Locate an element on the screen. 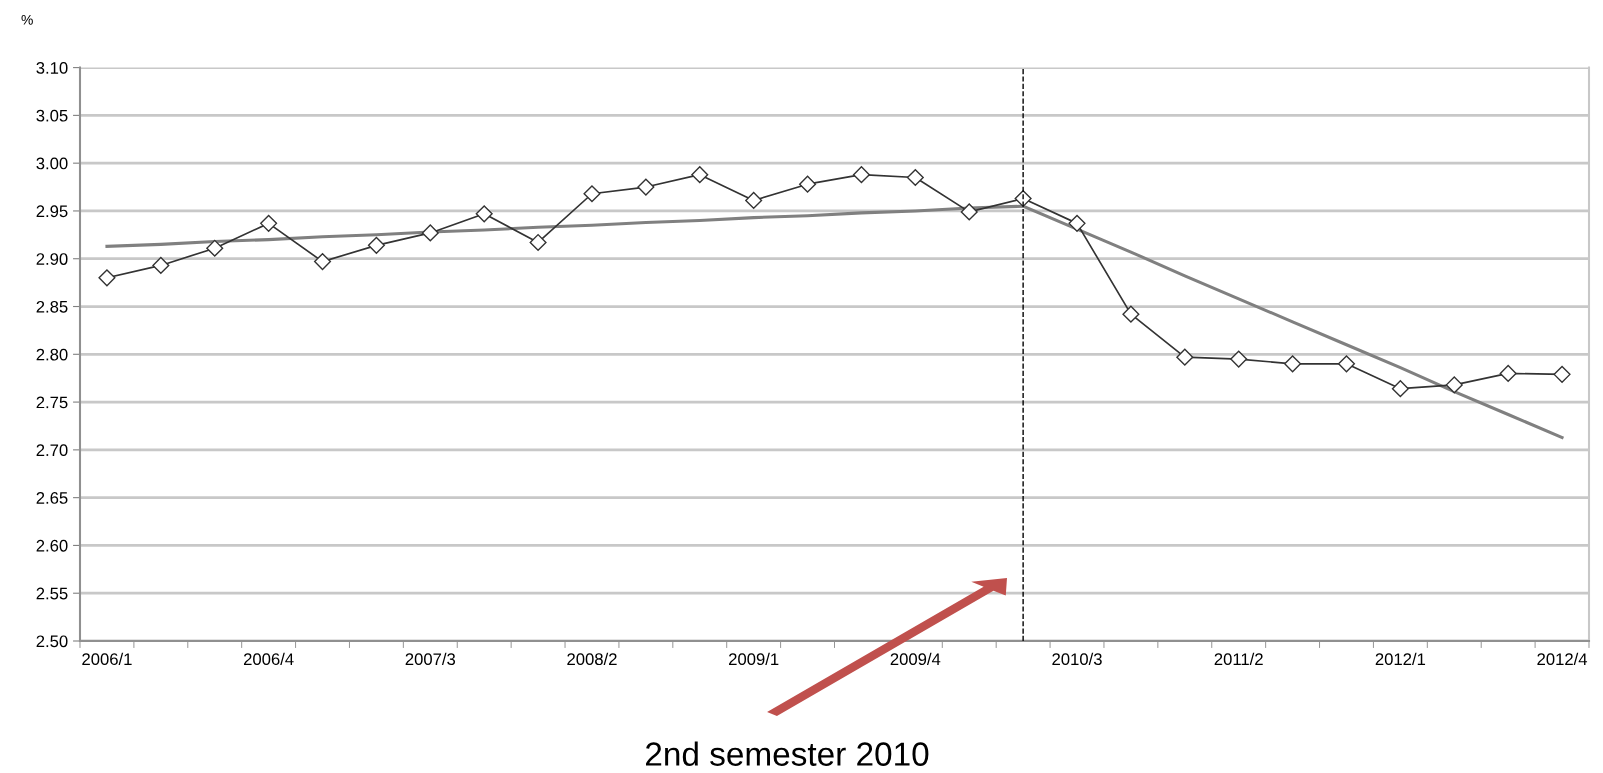 The height and width of the screenshot is (773, 1603). y-axis-title: % is located at coordinates (27, 19).